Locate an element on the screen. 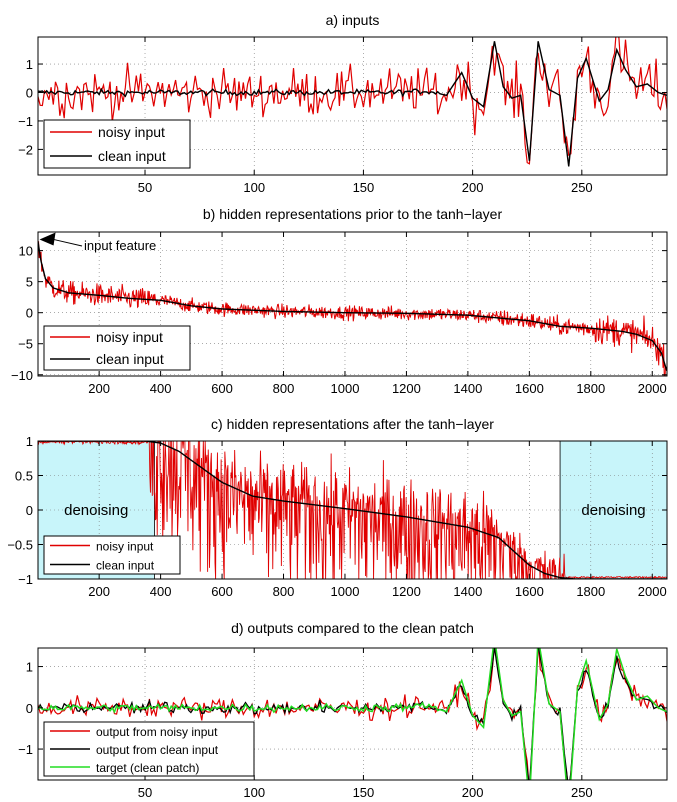 Image resolution: width=677 pixels, height=802 pixels. subplot-title: a) inputs is located at coordinates (353, 20).